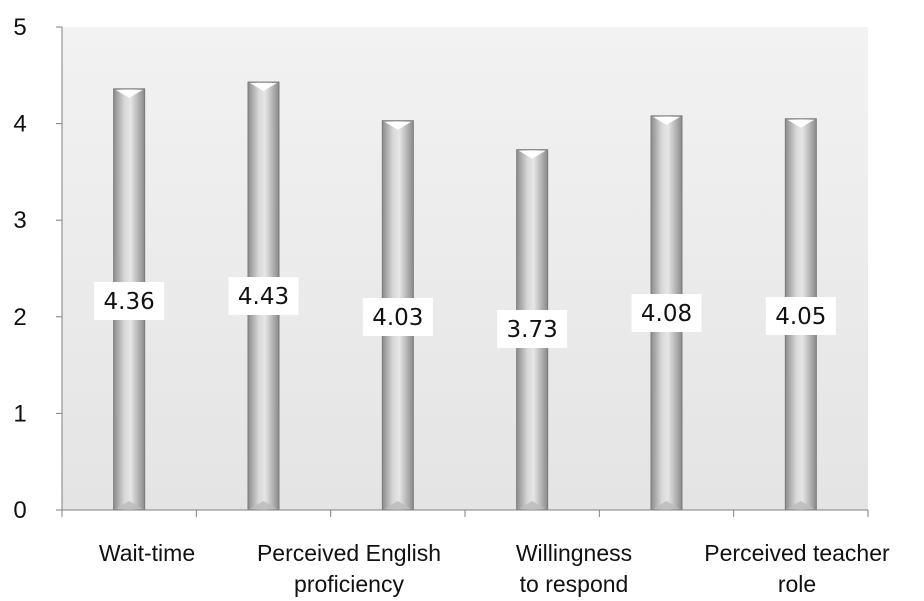  Describe the element at coordinates (19, 124) in the screenshot. I see `y-tick-label: 4` at that location.